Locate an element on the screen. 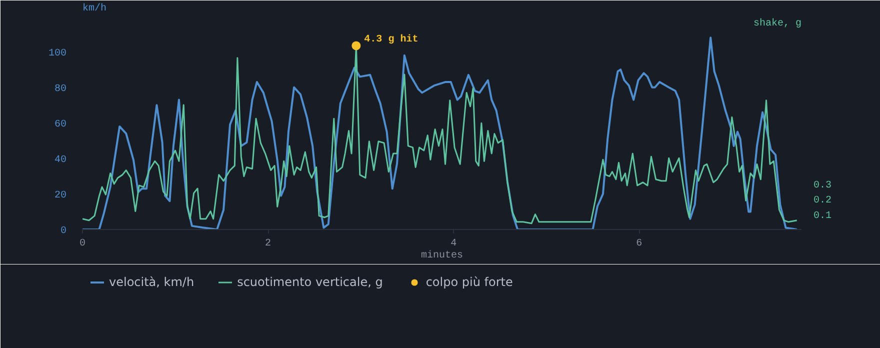  y2-tick-label: 0.2 is located at coordinates (823, 201).